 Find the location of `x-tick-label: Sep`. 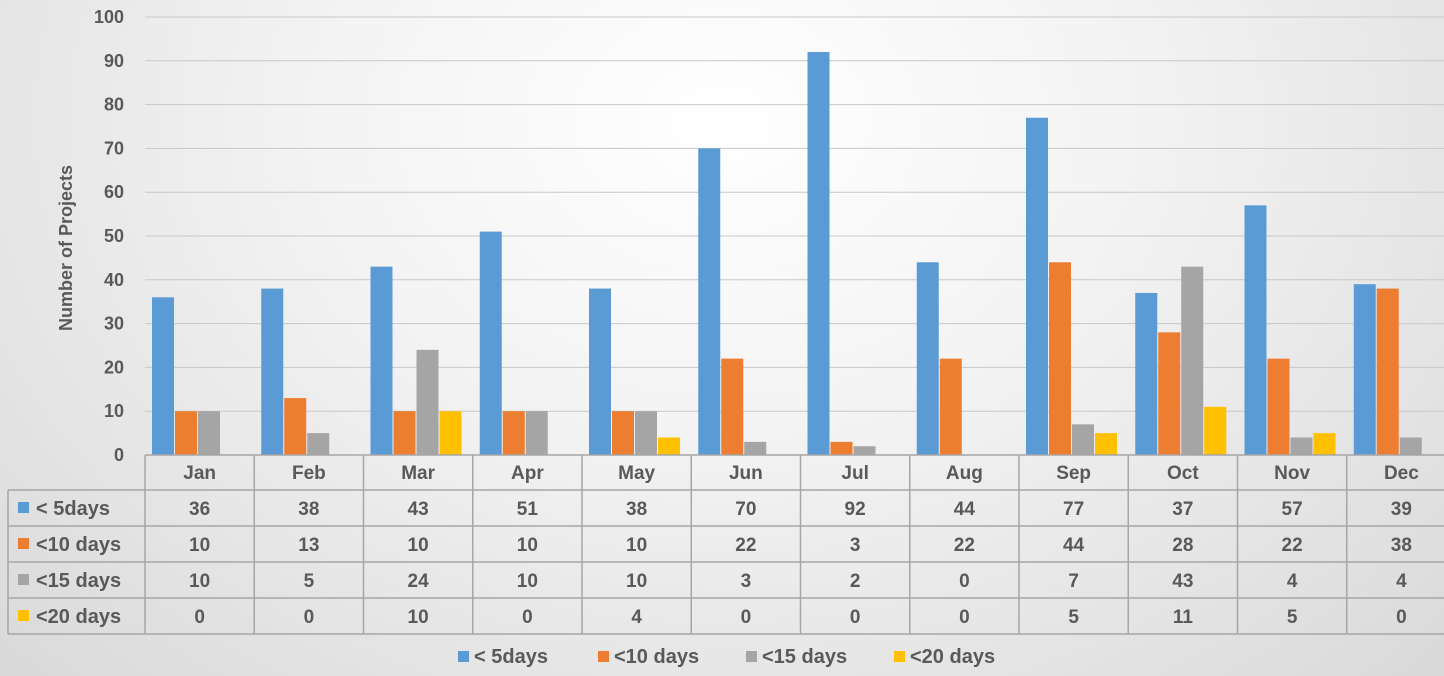

x-tick-label: Sep is located at coordinates (1073, 473).